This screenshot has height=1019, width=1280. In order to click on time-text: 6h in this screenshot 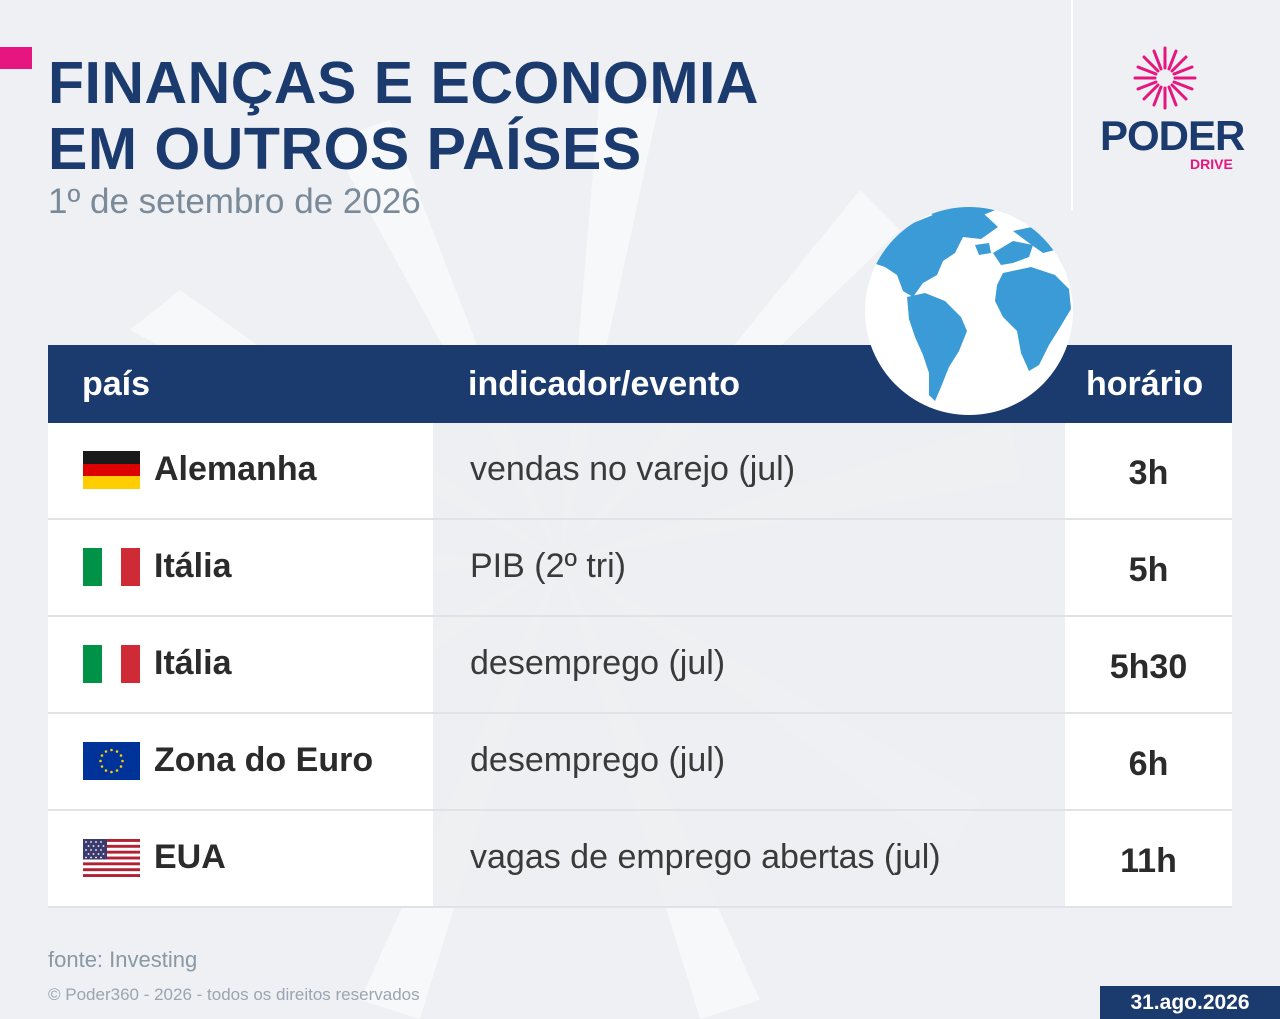, I will do `click(1148, 764)`.